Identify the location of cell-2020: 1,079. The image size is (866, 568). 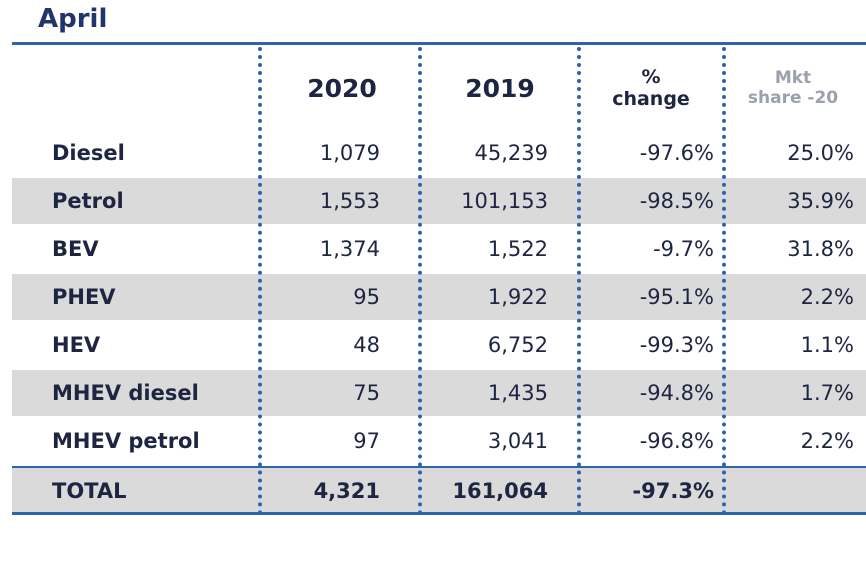
(349, 153).